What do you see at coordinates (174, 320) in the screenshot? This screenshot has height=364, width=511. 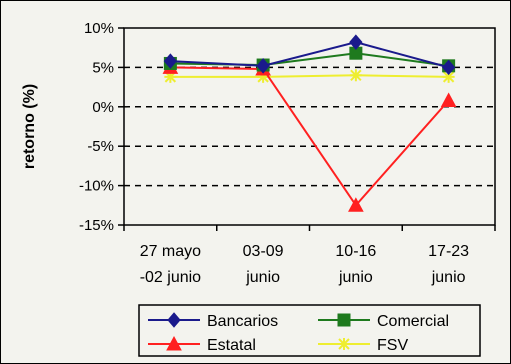 I see `legend-marker-bancarios` at bounding box center [174, 320].